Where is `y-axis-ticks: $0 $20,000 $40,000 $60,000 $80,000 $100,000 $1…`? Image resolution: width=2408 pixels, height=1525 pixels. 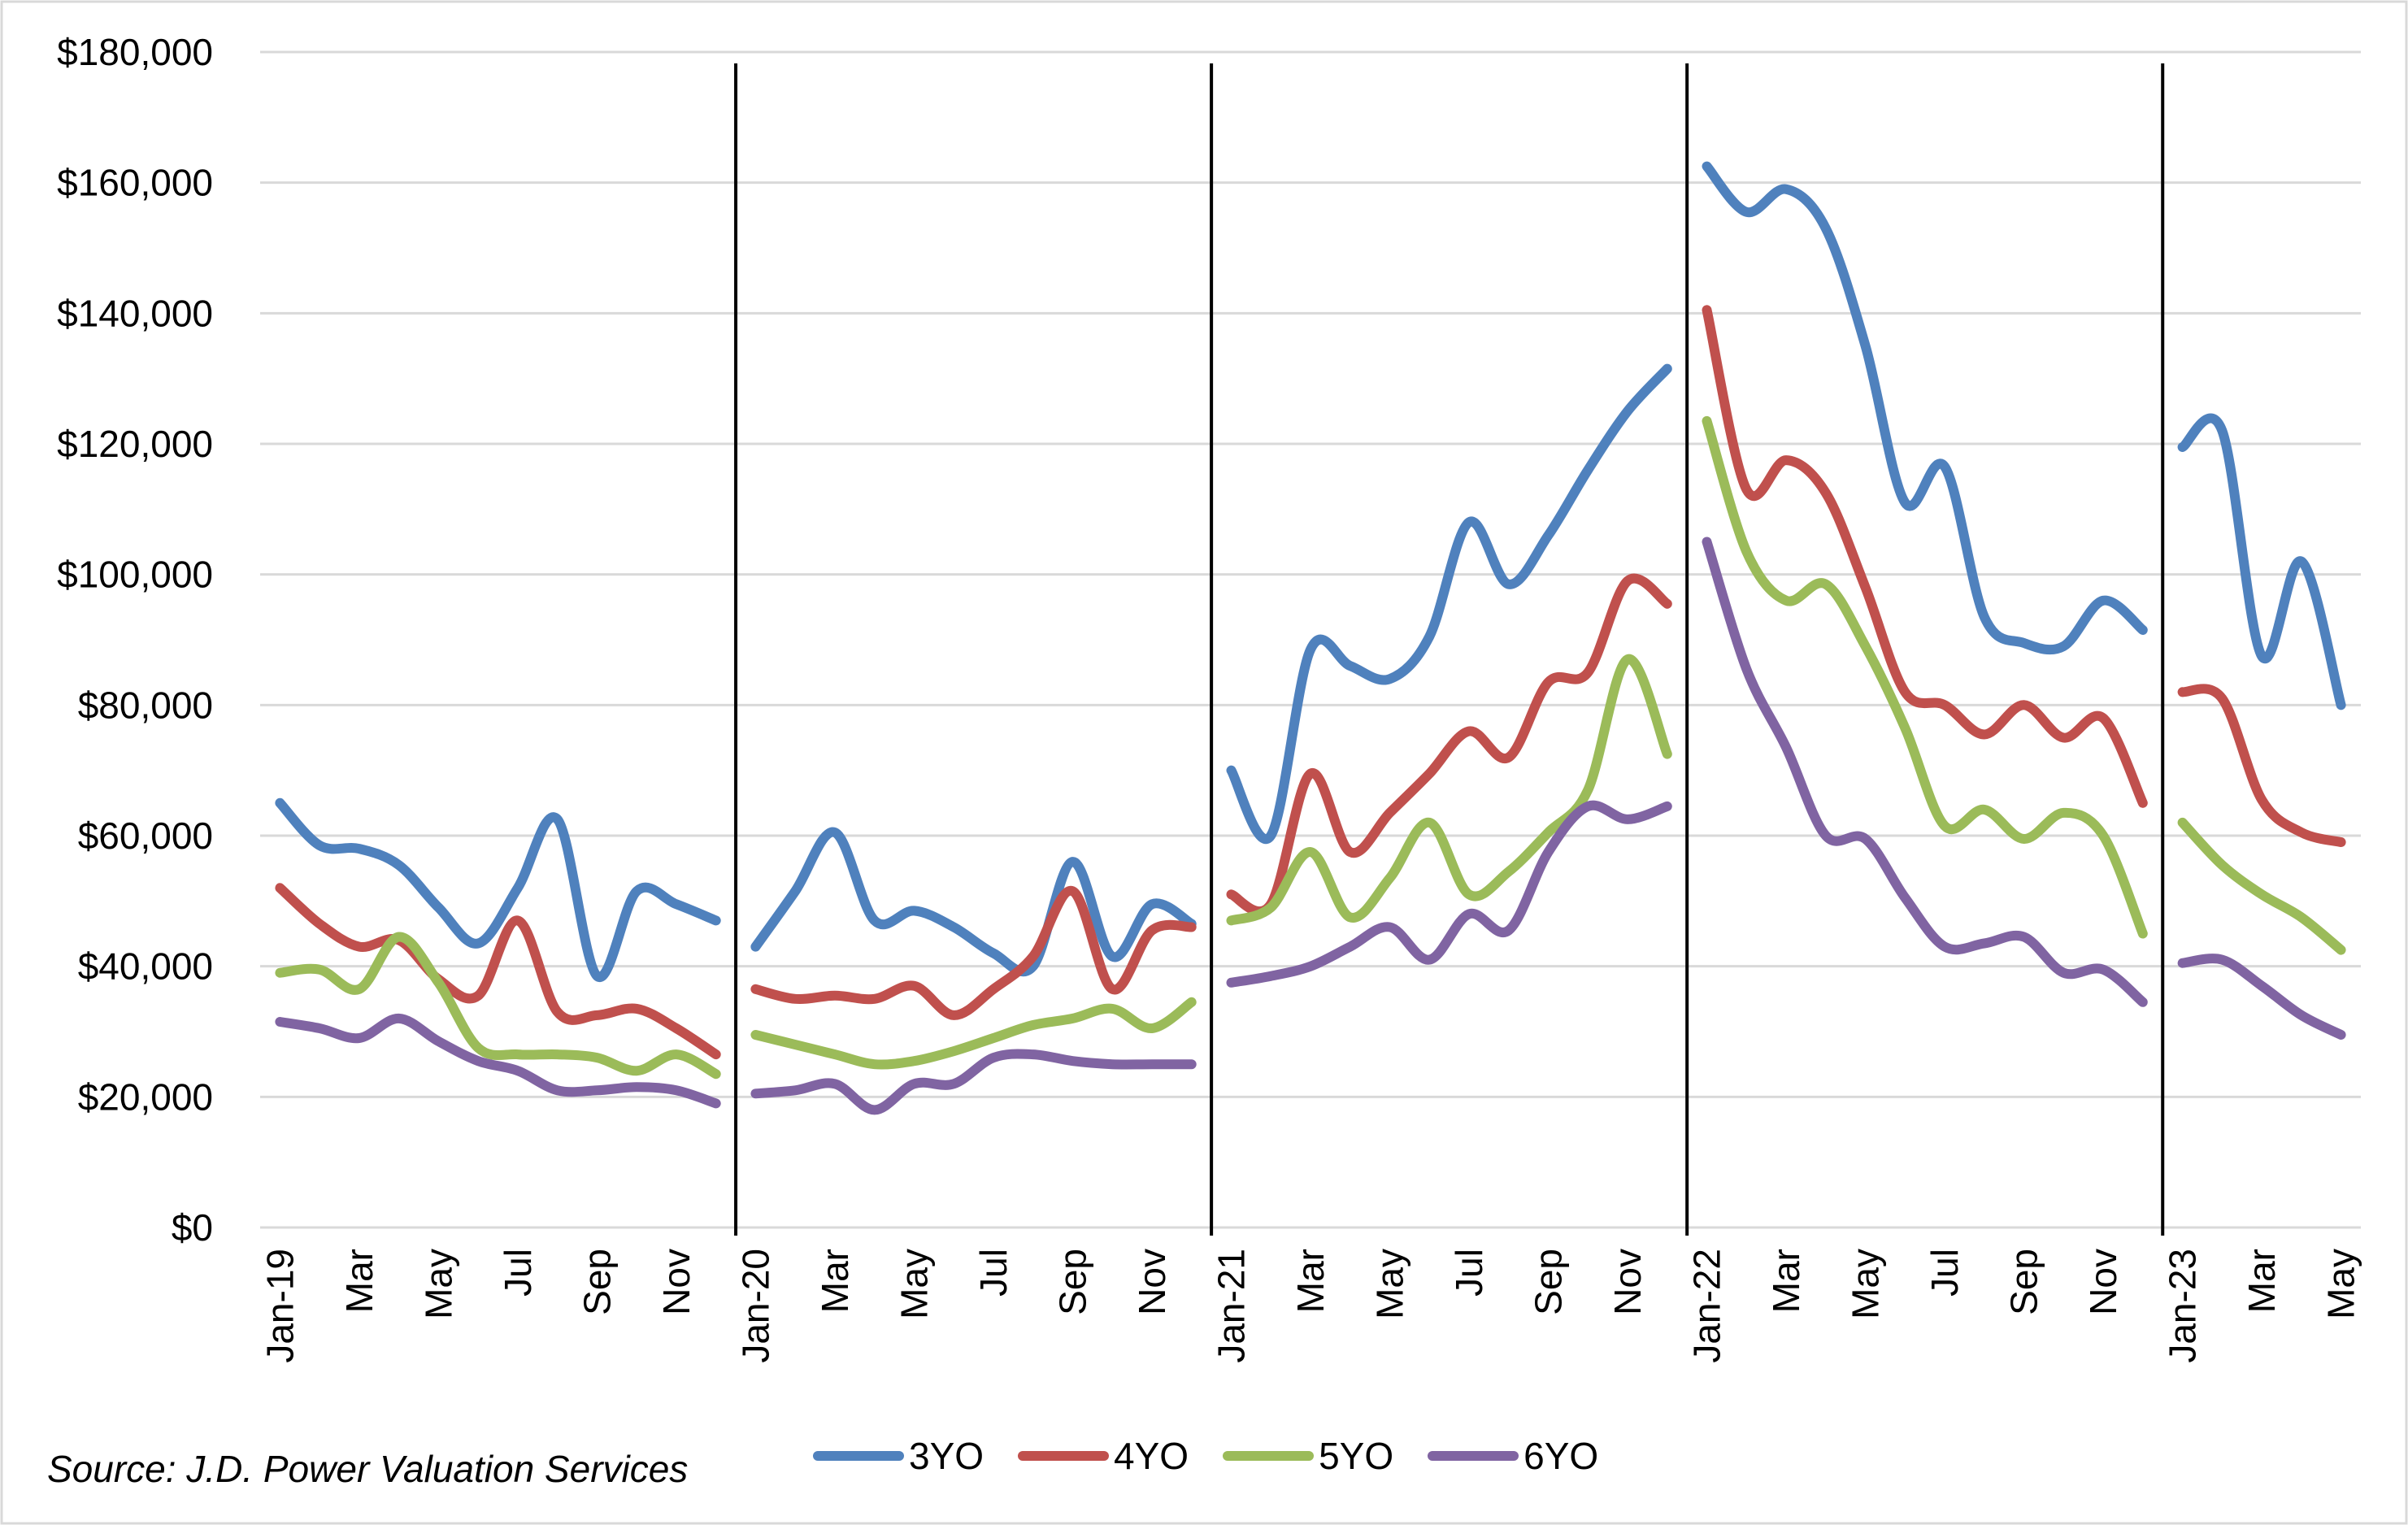
y-axis-ticks: $0 $20,000 $40,000 $60,000 $80,000 $100,000 $1… is located at coordinates (135, 640).